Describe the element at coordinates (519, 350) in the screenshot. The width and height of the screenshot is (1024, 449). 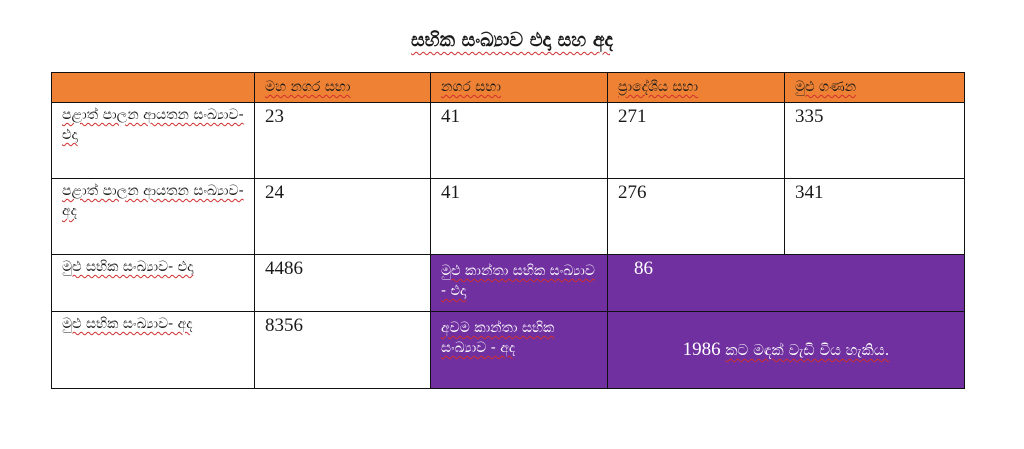
I see `women-members-now-label: අවම කාන්තා සභික සංඛ්‍යාව - අද` at that location.